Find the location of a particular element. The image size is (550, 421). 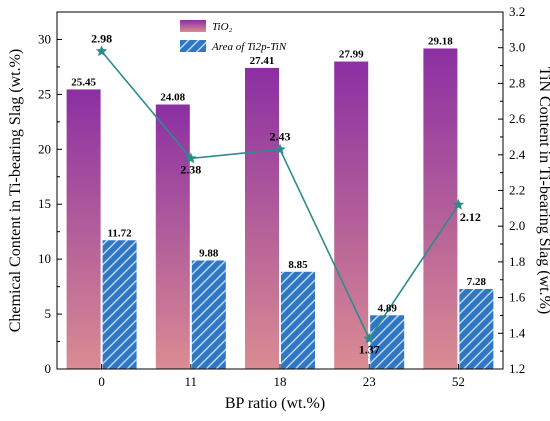

y2-tick-label: 1.2 is located at coordinates (517, 368).